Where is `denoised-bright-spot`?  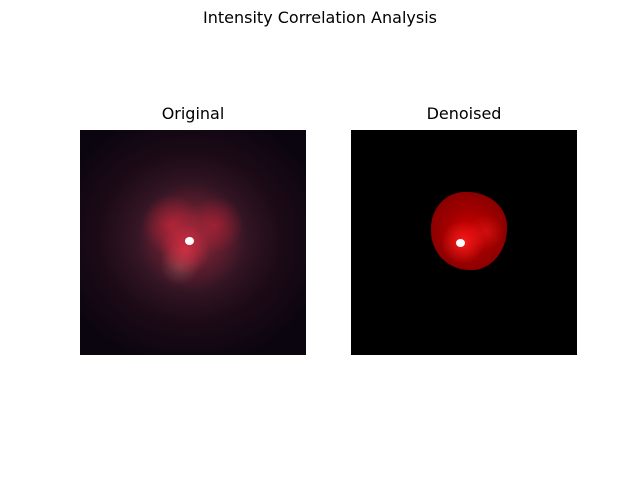 denoised-bright-spot is located at coordinates (460, 243).